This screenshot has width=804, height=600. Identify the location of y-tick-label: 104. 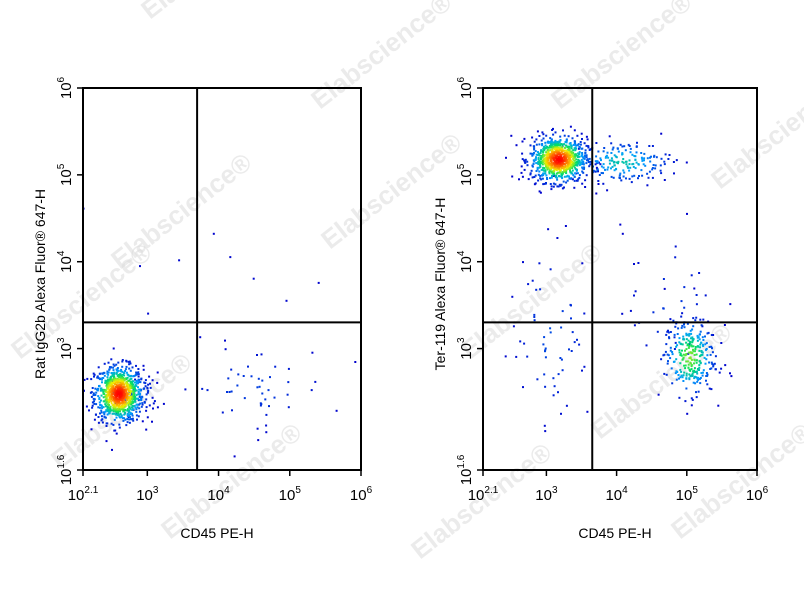
(465, 261).